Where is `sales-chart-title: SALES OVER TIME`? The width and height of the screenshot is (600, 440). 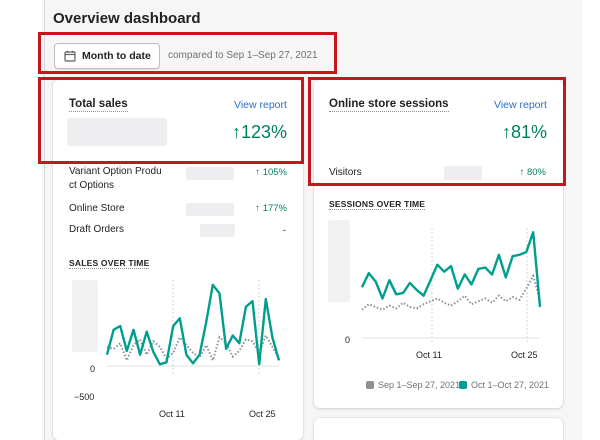 sales-chart-title: SALES OVER TIME is located at coordinates (109, 263).